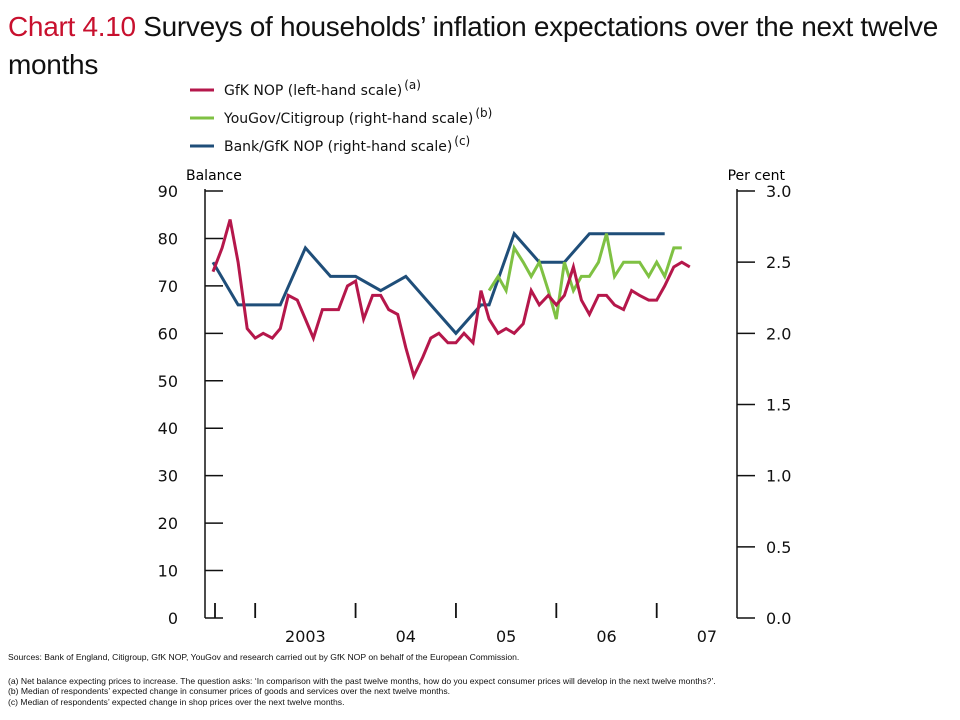 The width and height of the screenshot is (960, 720). I want to click on series-line-yougov-citigroup, so click(584, 276).